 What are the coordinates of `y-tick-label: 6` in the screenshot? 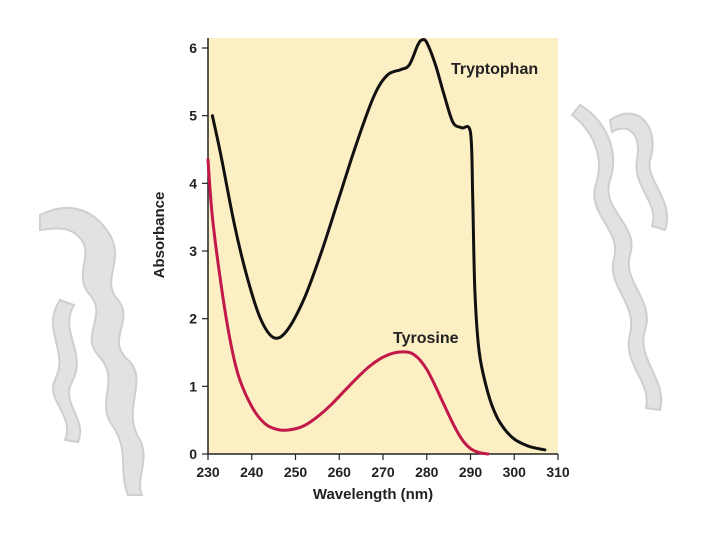 It's located at (193, 48).